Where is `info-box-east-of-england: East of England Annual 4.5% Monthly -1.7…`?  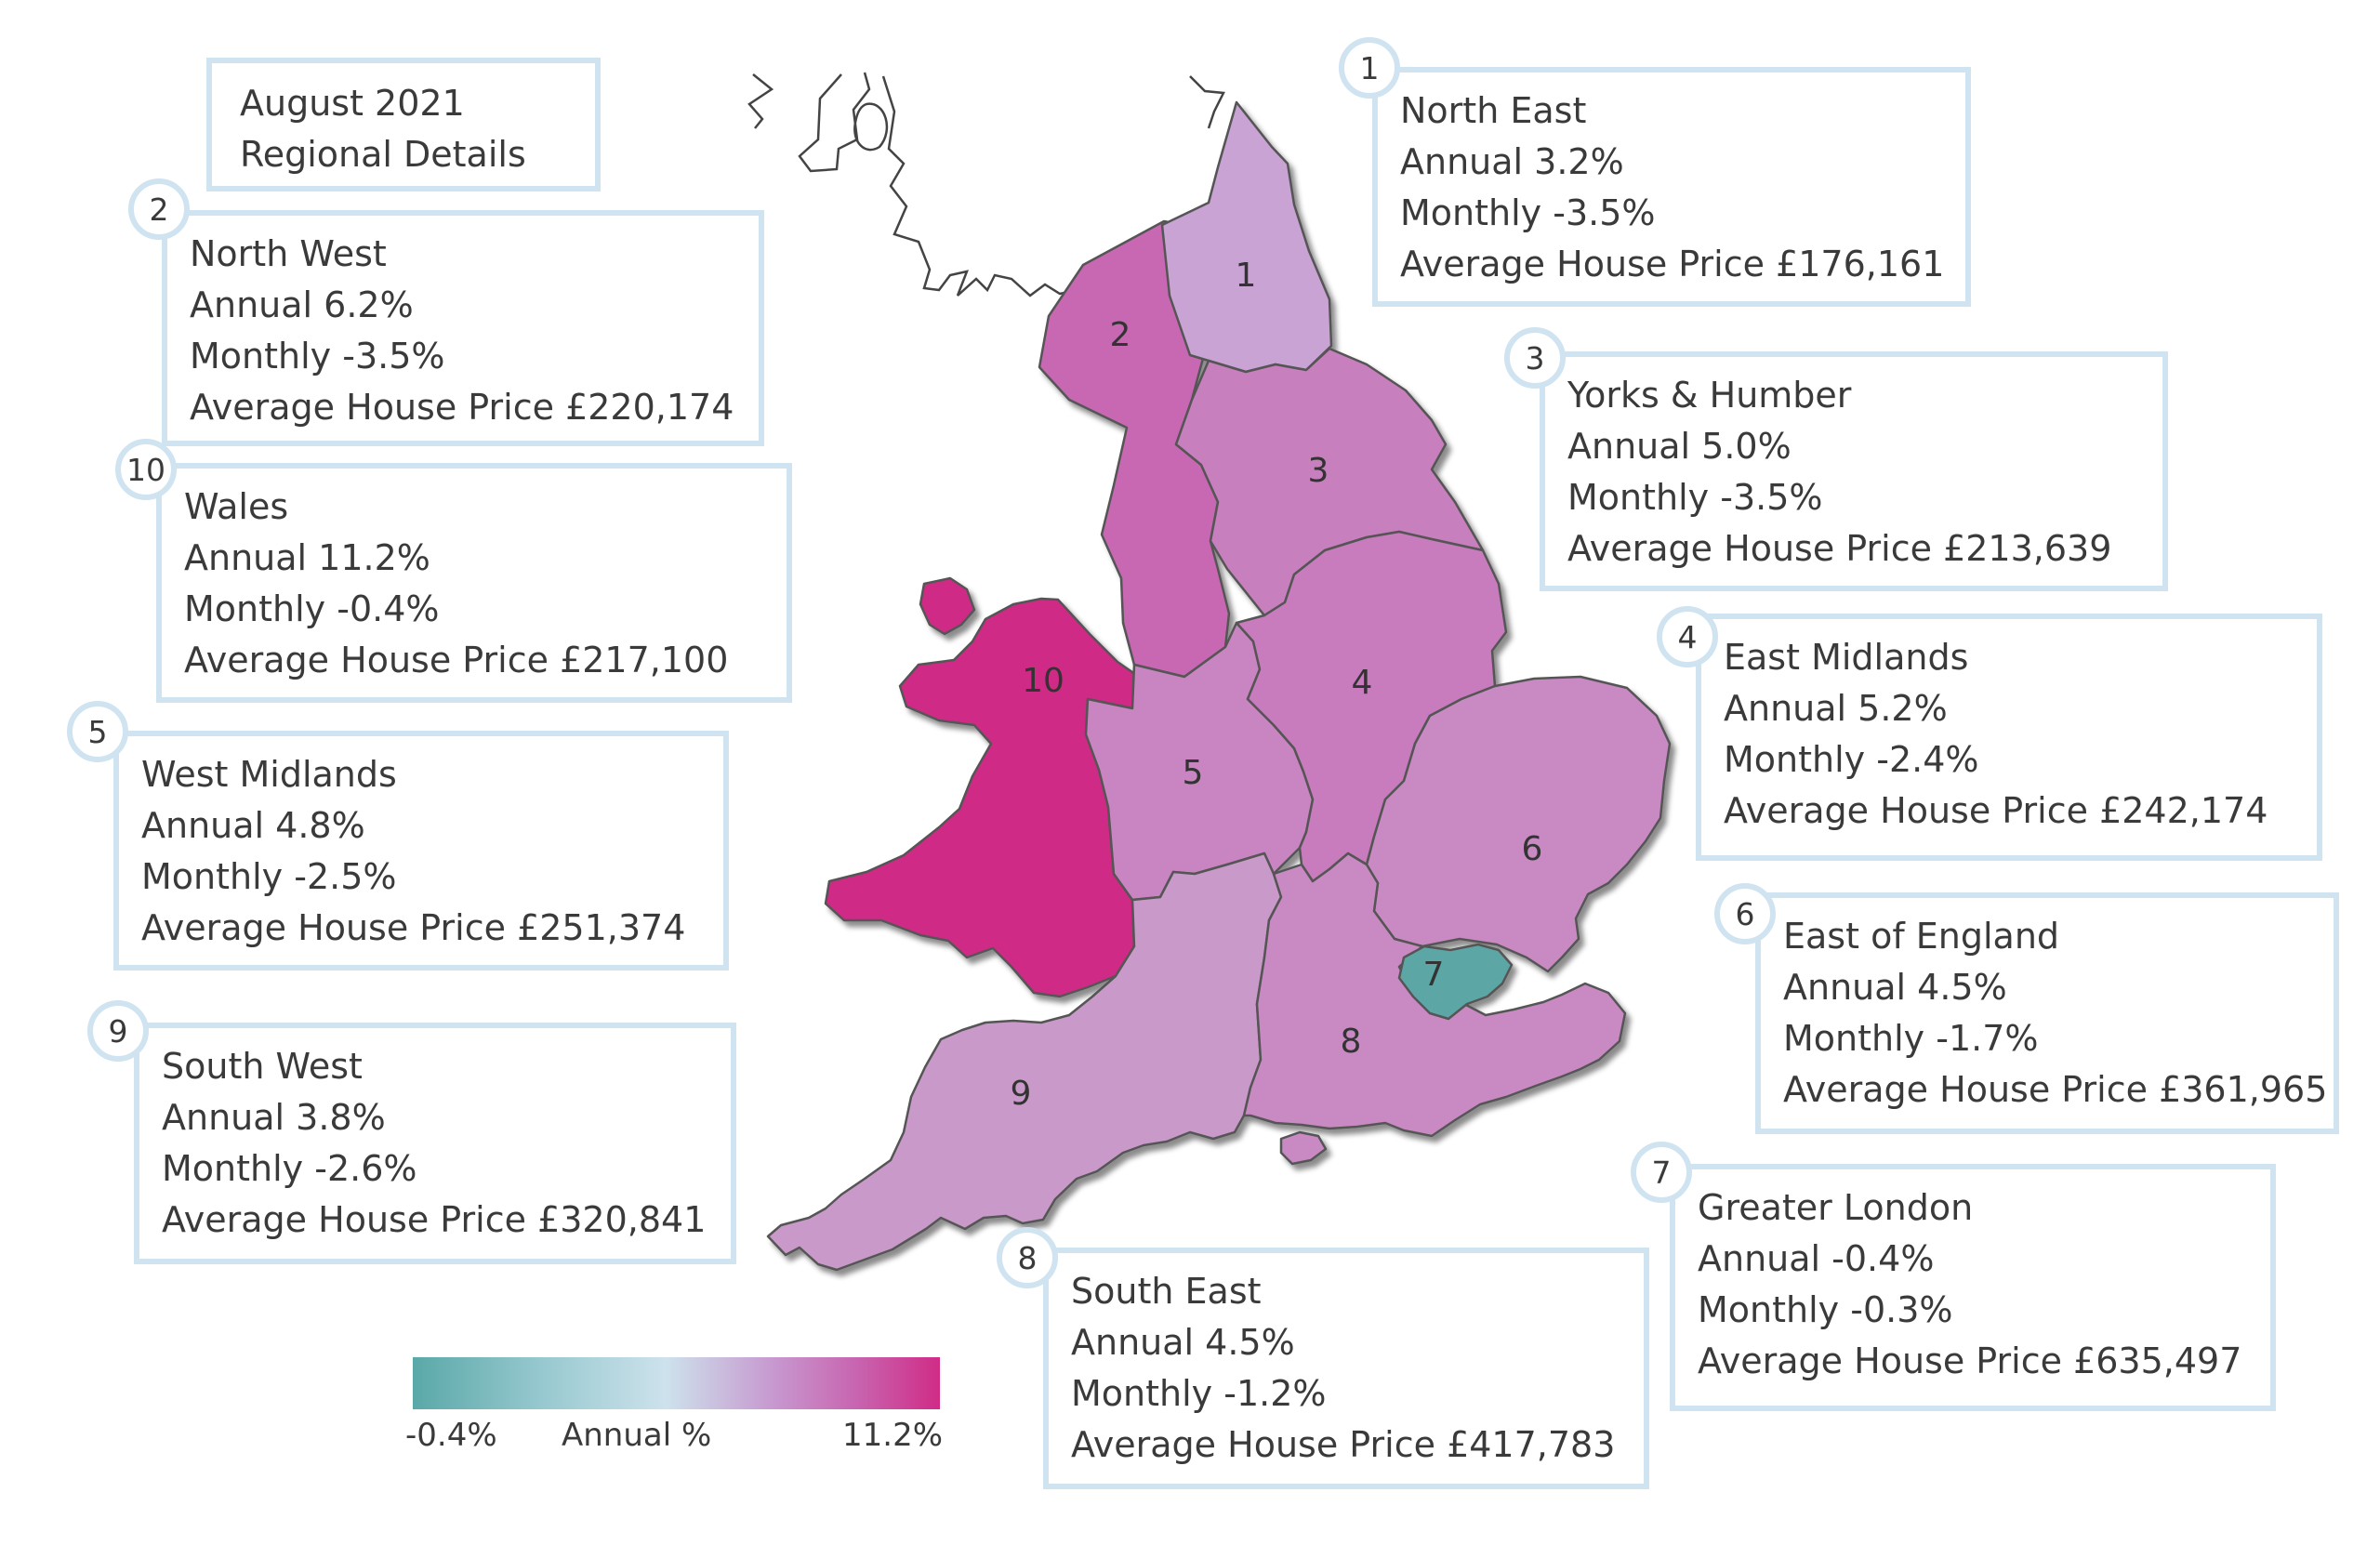 info-box-east-of-england: East of England Annual 4.5% Monthly -1.7… is located at coordinates (2047, 1013).